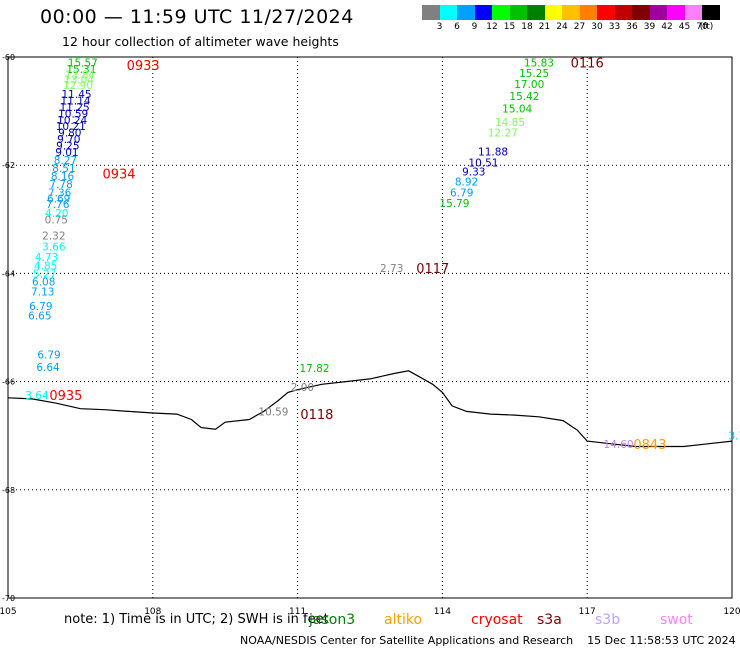  What do you see at coordinates (649, 27) in the screenshot?
I see `legend-label: 39` at bounding box center [649, 27].